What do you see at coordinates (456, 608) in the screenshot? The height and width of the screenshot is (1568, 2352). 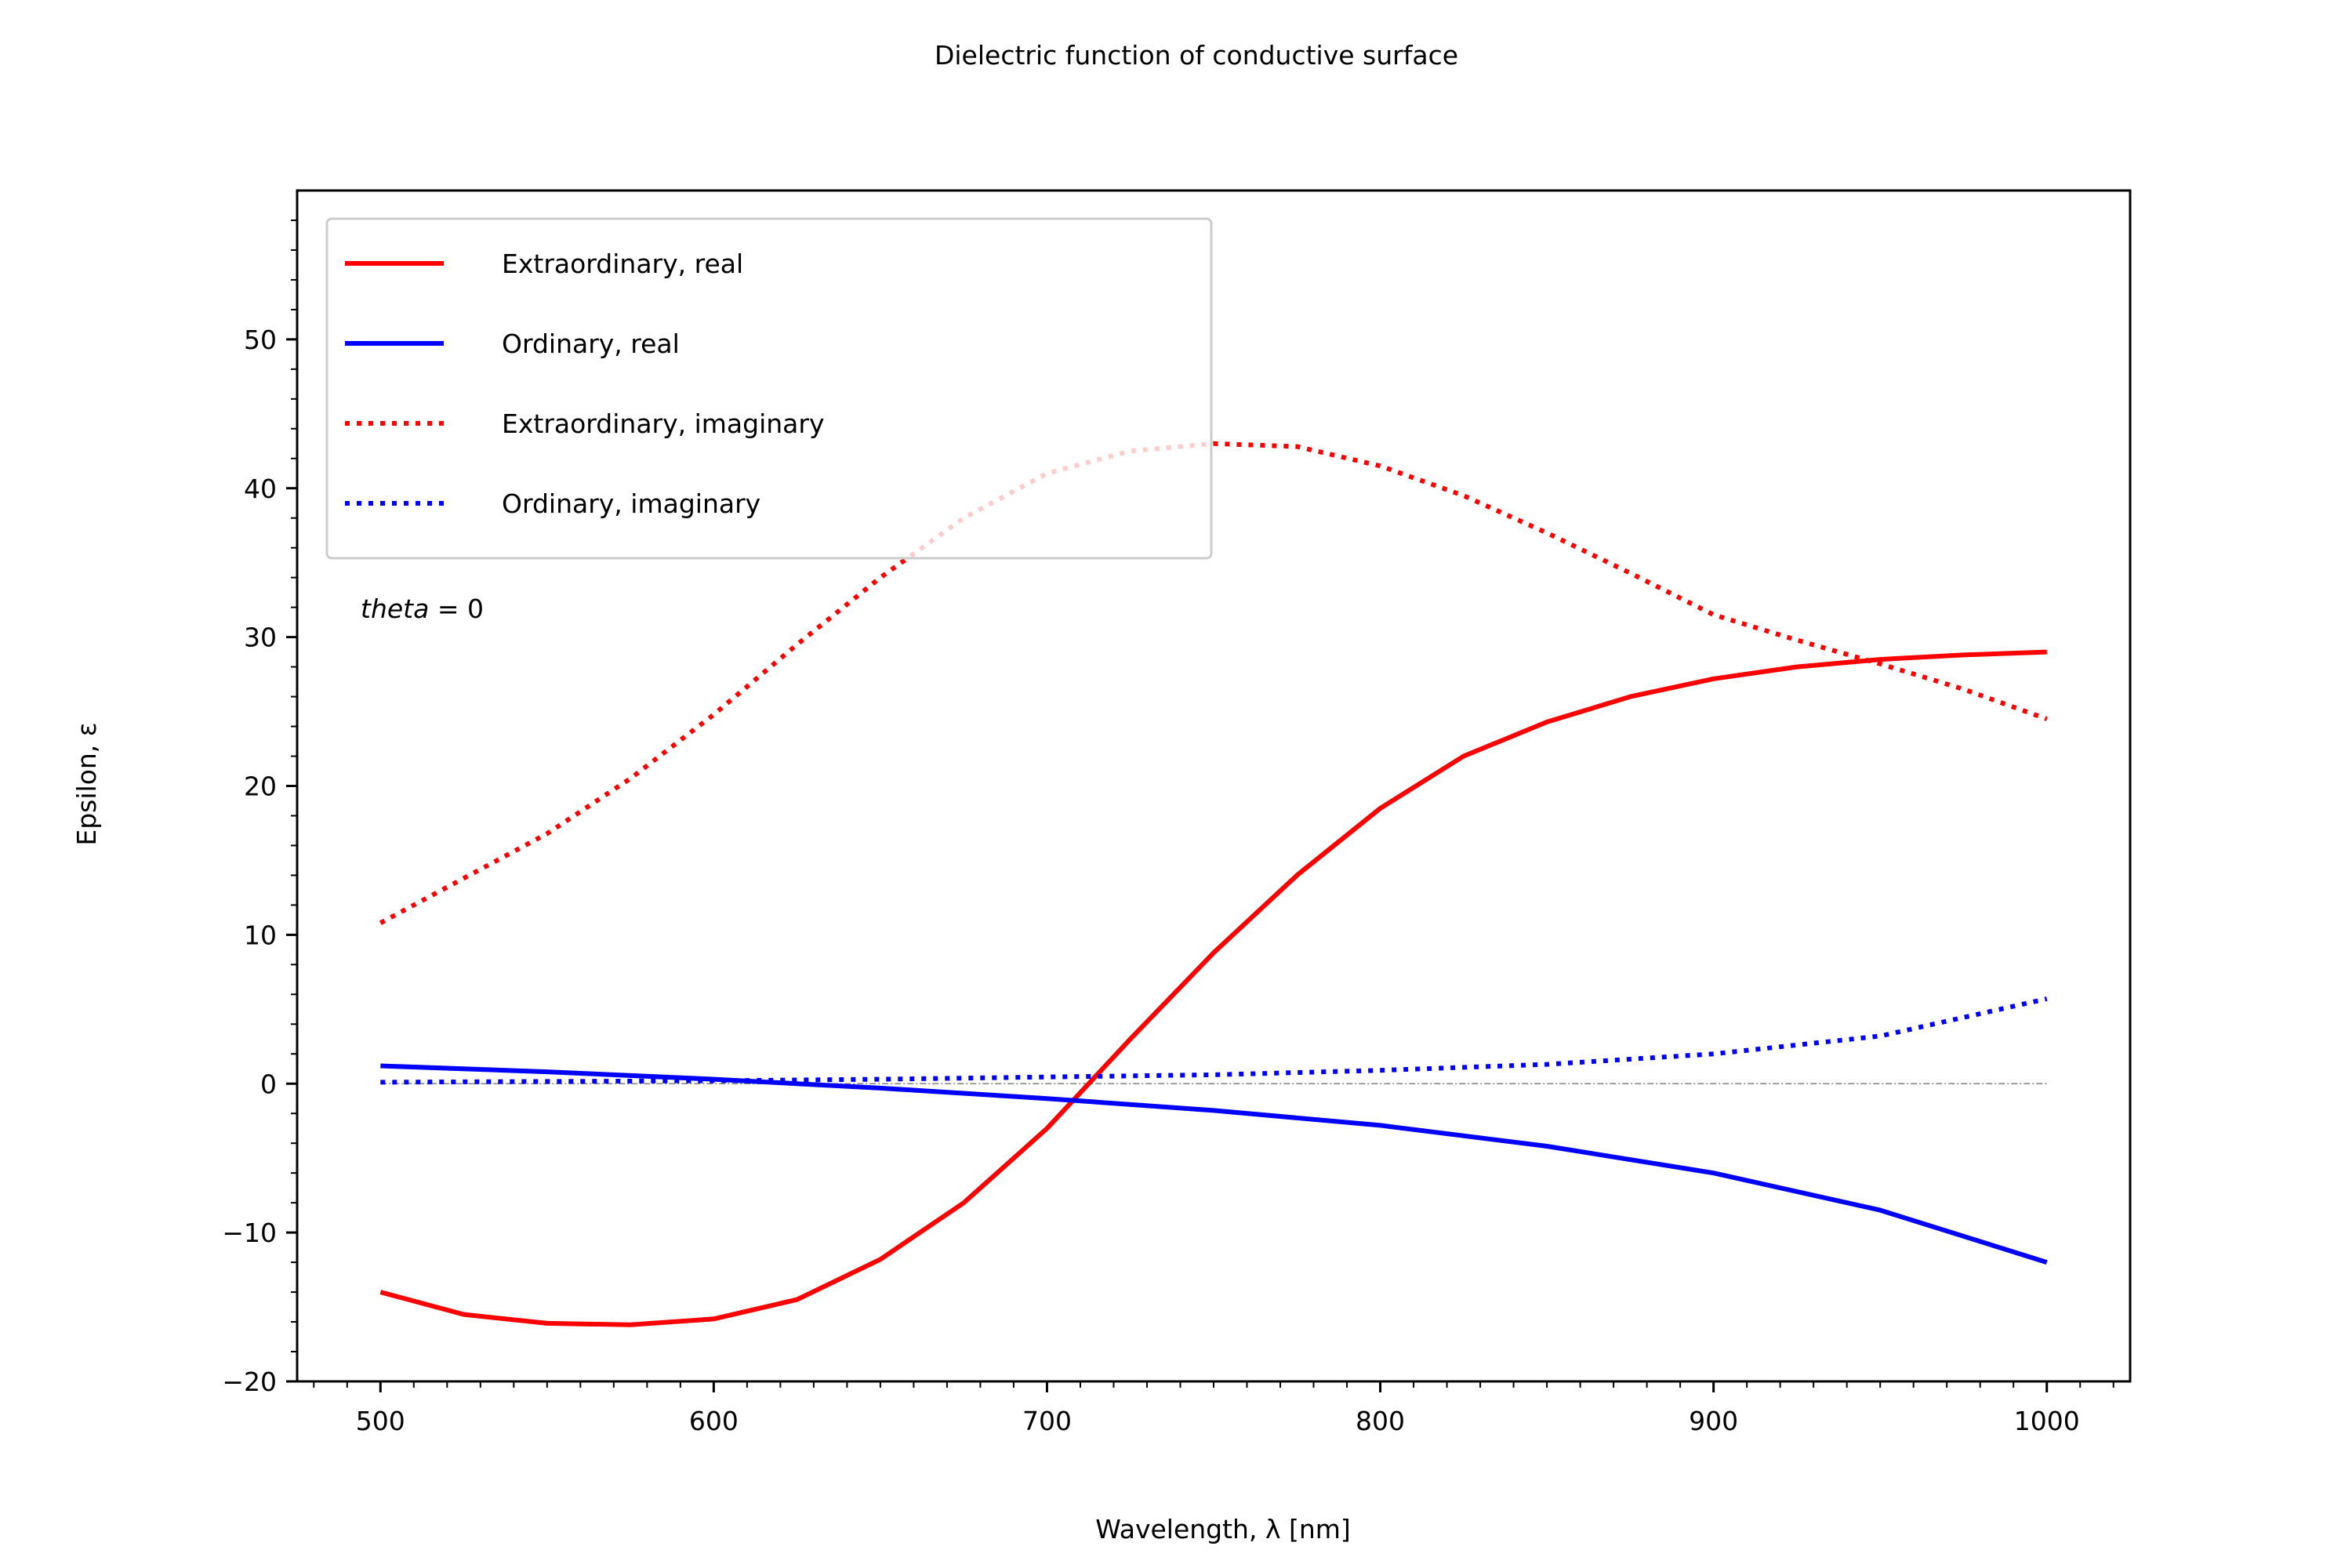 I see `theta-annotation-value: = 0` at bounding box center [456, 608].